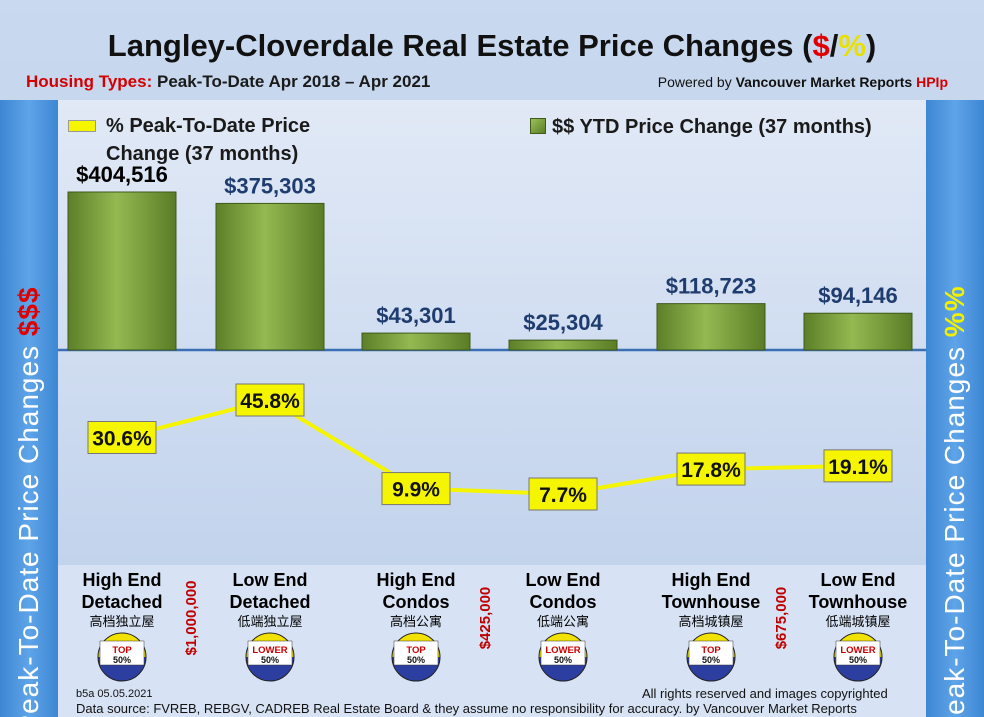  What do you see at coordinates (490, 447) in the screenshot?
I see `percent-line` at bounding box center [490, 447].